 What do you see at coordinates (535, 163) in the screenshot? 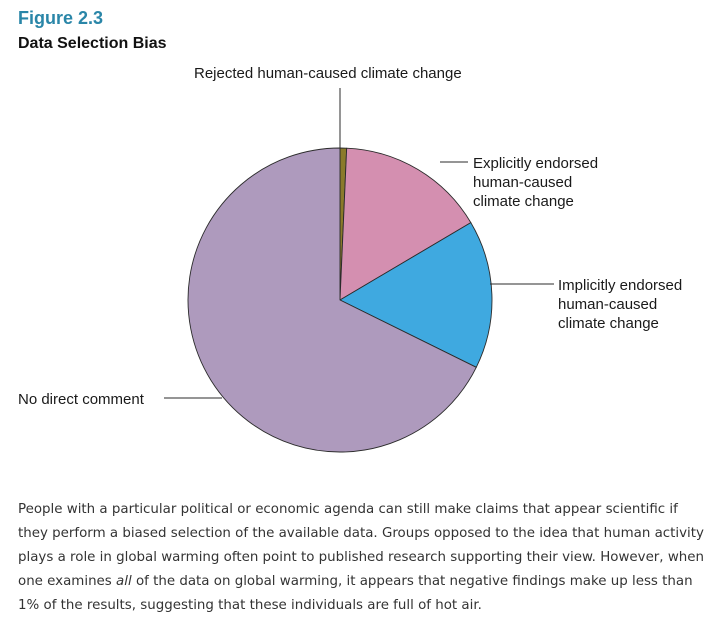
I see `slice-label-line: Explicitly endorsed` at bounding box center [535, 163].